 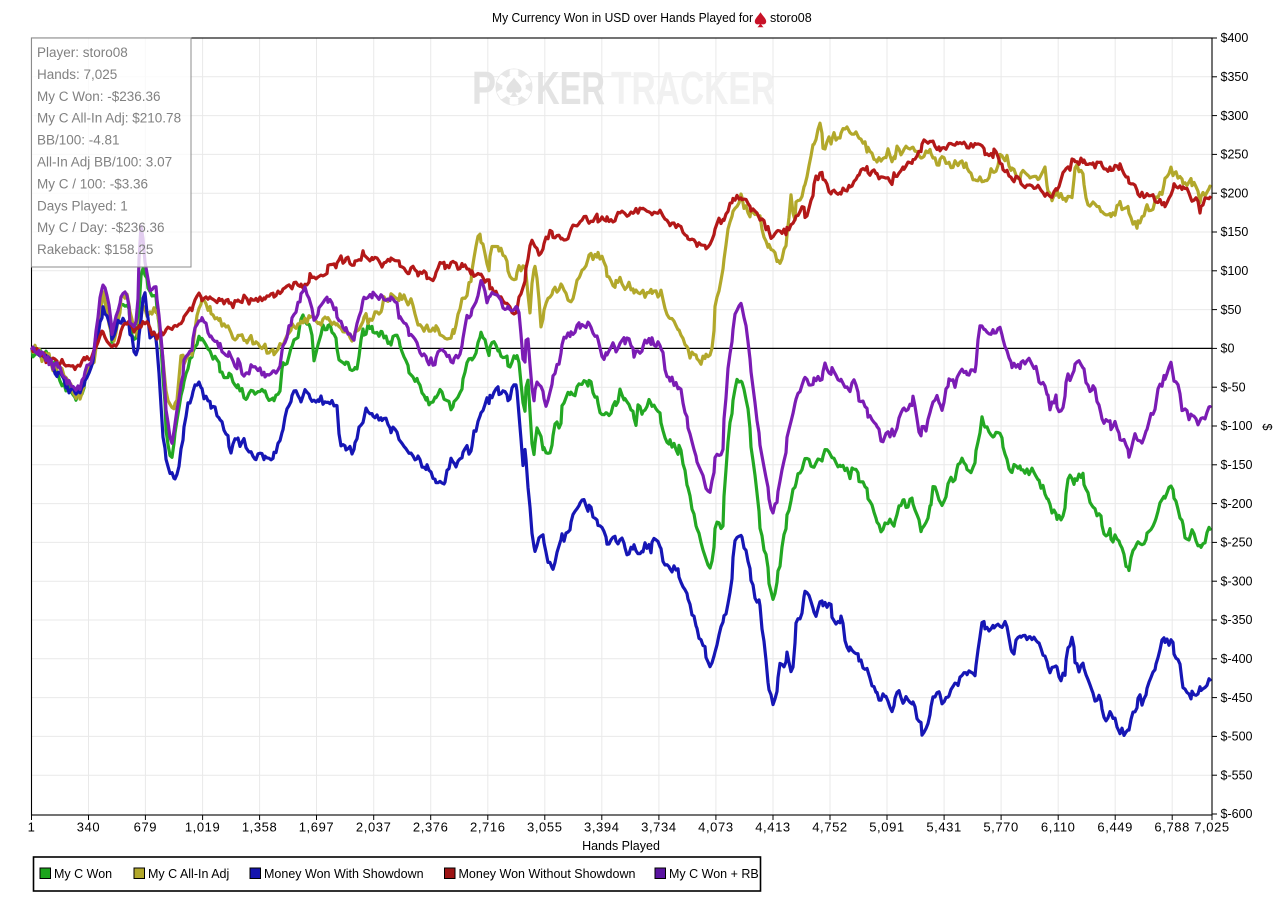 What do you see at coordinates (1237, 659) in the screenshot?
I see `svg-text: $-400` at bounding box center [1237, 659].